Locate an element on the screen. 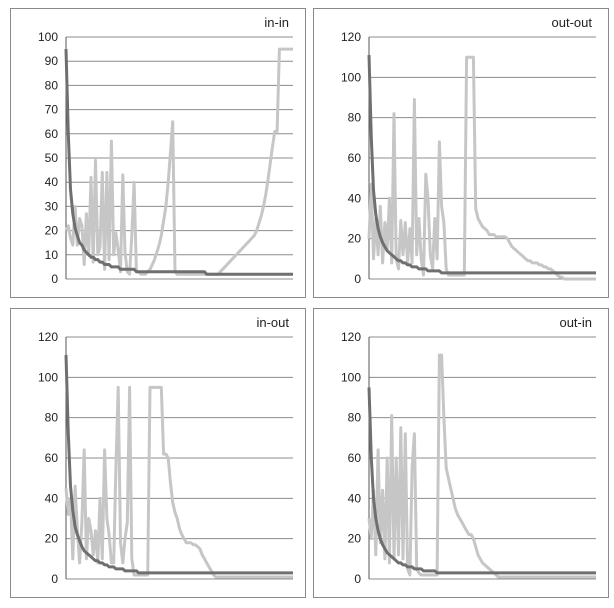 The width and height of the screenshot is (614, 608). y-tick-label: 90 is located at coordinates (52, 61).